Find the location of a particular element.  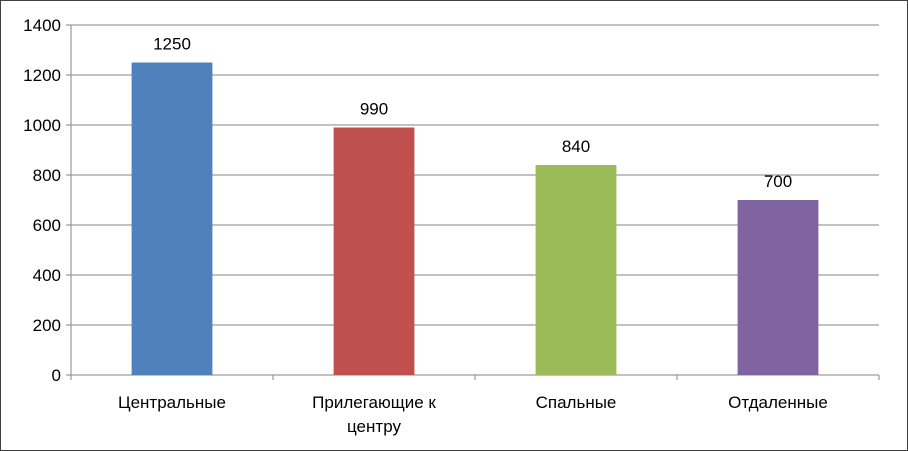

category-label: Центральные is located at coordinates (172, 402).